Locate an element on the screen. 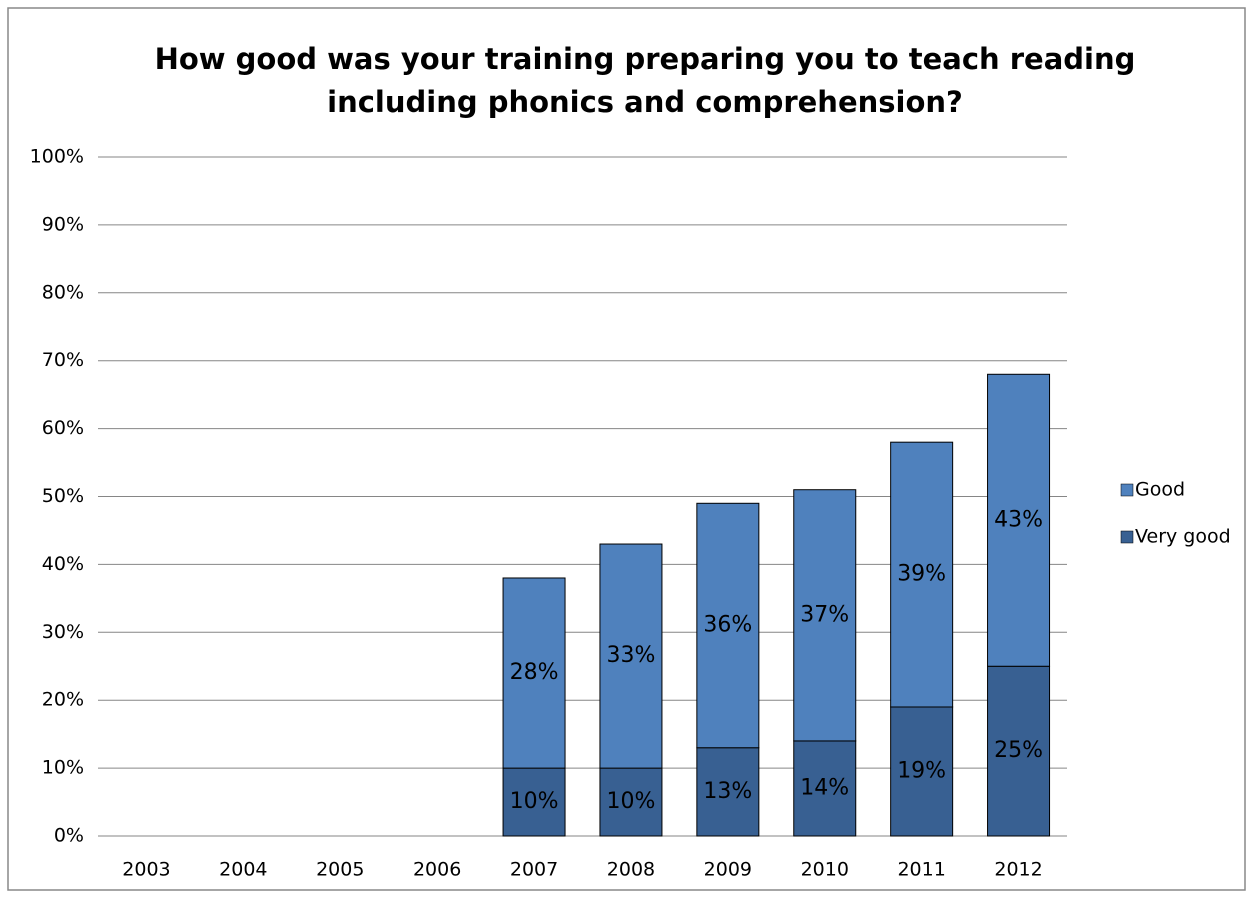 The image size is (1254, 898). y-tick-label: 30% is located at coordinates (63, 632).